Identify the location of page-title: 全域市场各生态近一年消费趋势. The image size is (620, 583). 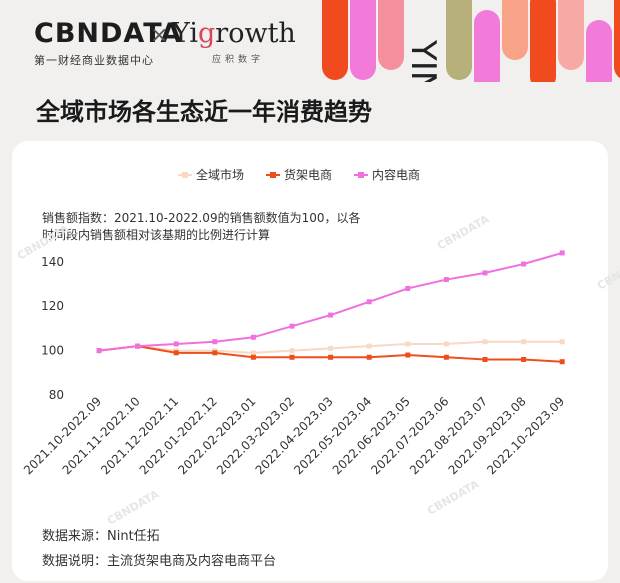
(204, 112).